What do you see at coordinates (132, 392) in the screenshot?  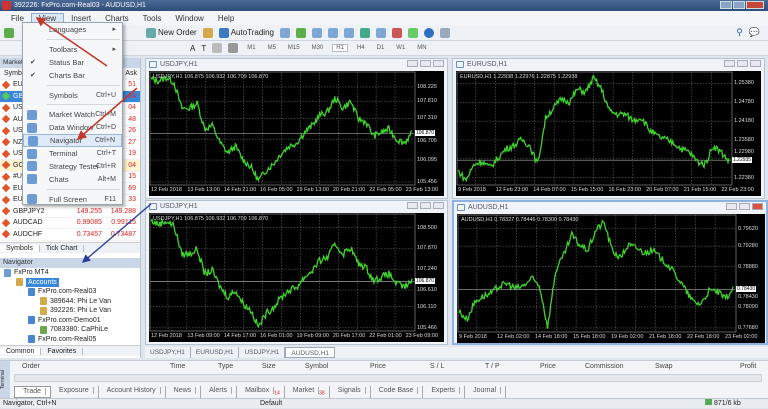 I see `tab-account-history: Account History` at bounding box center [132, 392].